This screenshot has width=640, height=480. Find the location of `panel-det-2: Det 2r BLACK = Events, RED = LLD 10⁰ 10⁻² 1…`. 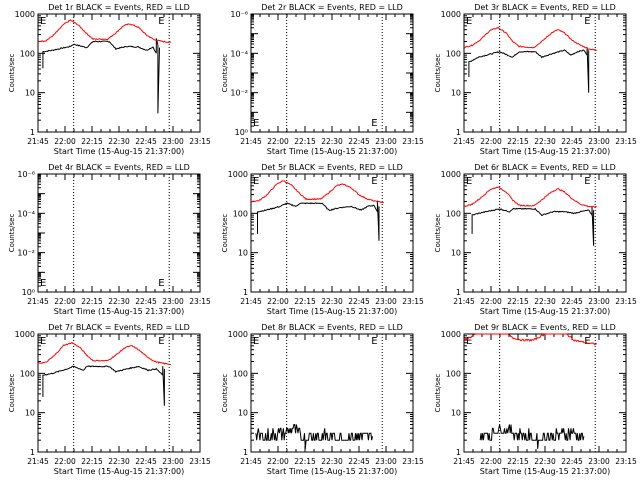

panel-det-2: Det 2r BLACK = Events, RED = LLD 10⁰ 10⁻² 1… is located at coordinates (322, 79).